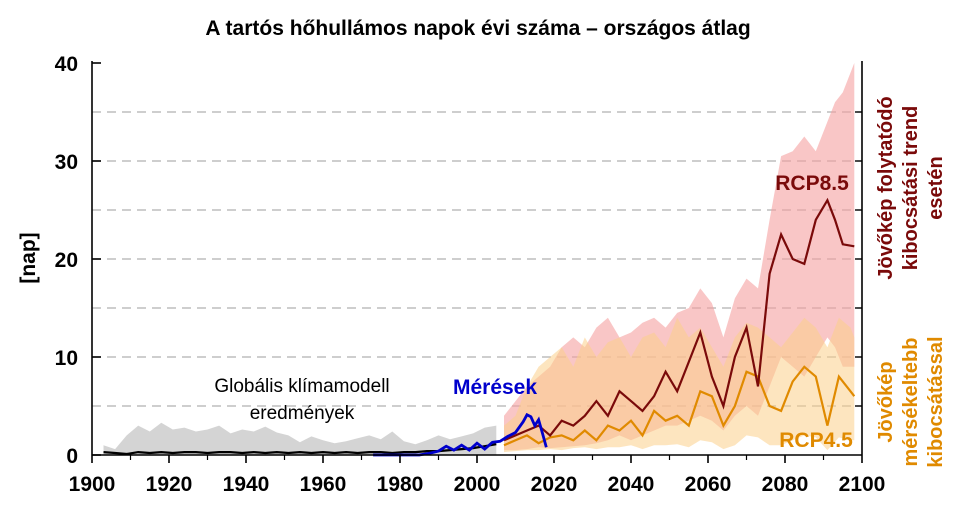 This screenshot has height=507, width=966. What do you see at coordinates (911, 188) in the screenshot?
I see `rcp85-side-label-line: kibocsátási trend` at bounding box center [911, 188].